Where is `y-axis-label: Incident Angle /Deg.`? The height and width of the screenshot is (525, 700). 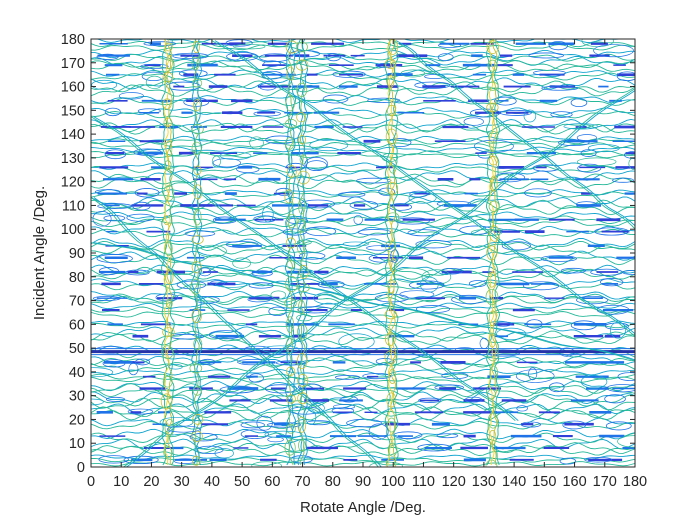 y-axis-label: Incident Angle /Deg. is located at coordinates (39, 253).